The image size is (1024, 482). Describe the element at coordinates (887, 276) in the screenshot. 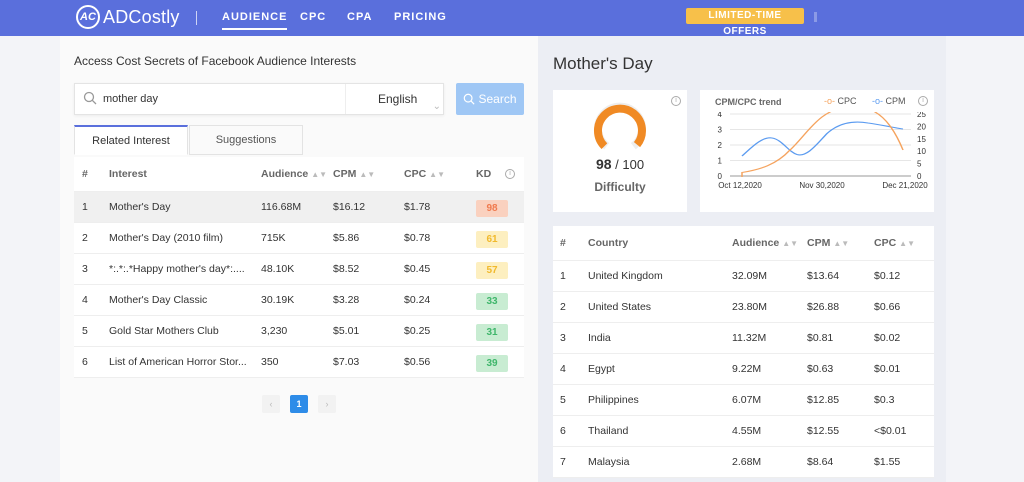

I see `row-cpc: $0.12` at that location.